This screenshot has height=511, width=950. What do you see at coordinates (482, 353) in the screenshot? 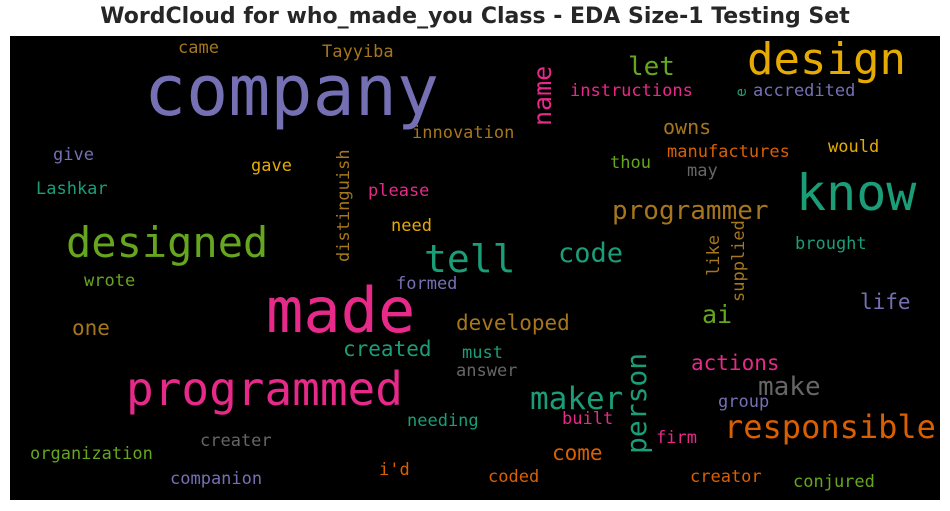
I see `word-must: must` at bounding box center [482, 353].